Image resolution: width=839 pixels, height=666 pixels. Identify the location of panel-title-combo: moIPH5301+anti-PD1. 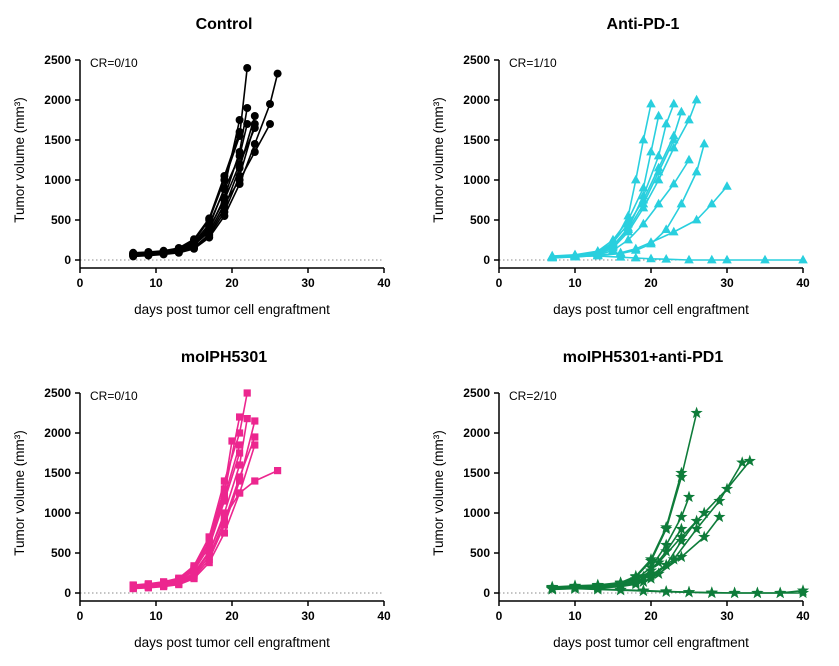
(643, 357).